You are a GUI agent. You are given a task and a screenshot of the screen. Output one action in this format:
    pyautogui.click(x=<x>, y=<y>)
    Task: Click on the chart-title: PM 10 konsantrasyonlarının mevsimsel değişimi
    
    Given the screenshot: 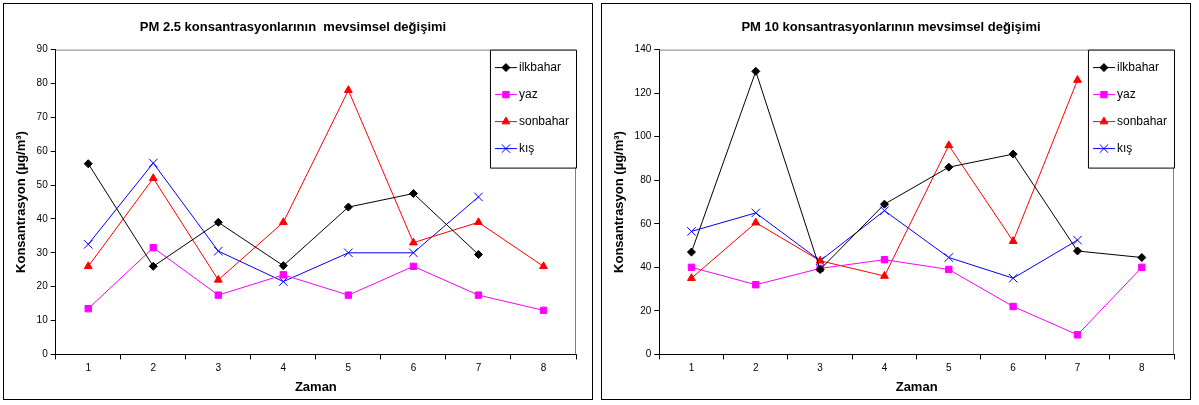 What is the action you would take?
    pyautogui.click(x=891, y=27)
    